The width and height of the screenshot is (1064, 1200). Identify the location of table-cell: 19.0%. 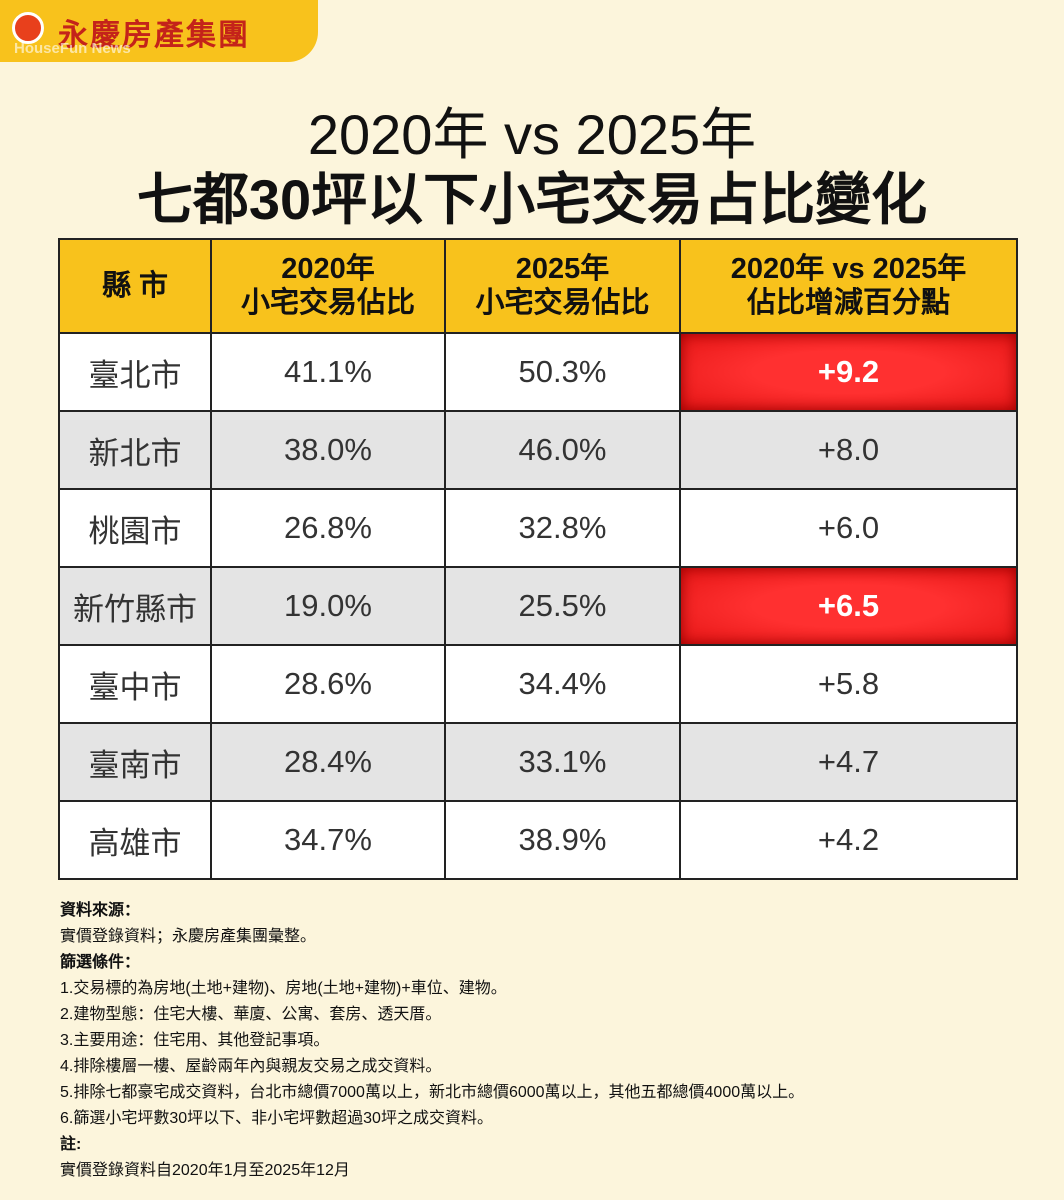
(328, 606).